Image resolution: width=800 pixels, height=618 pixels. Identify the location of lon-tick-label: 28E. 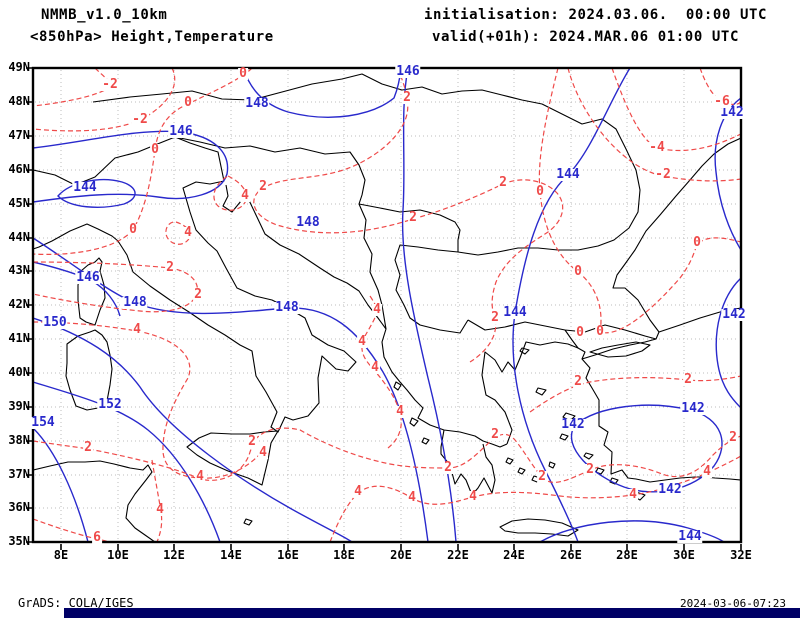
(627, 555).